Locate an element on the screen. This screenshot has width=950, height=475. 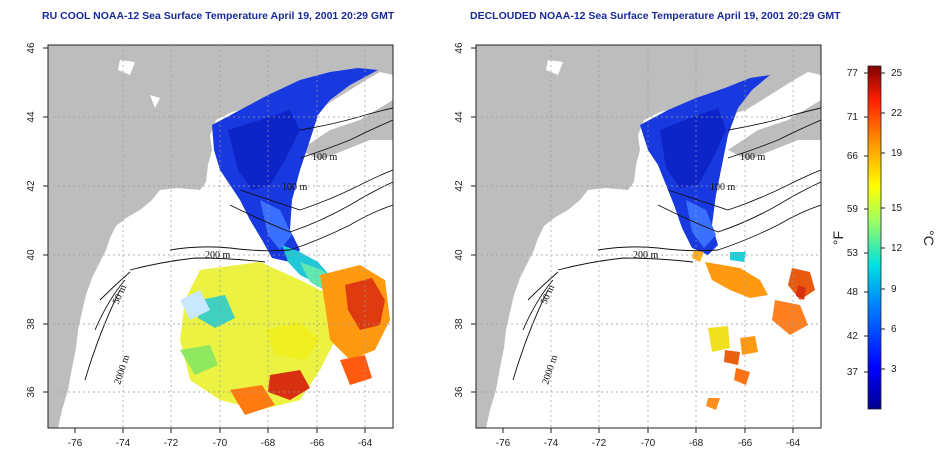
fahrenheit-axis-label: °F is located at coordinates (838, 238).